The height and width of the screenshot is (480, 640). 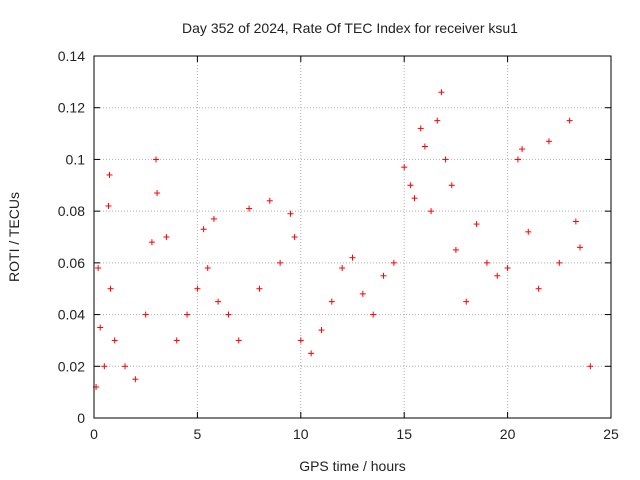 I want to click on x-tick-label: 5, so click(x=198, y=434).